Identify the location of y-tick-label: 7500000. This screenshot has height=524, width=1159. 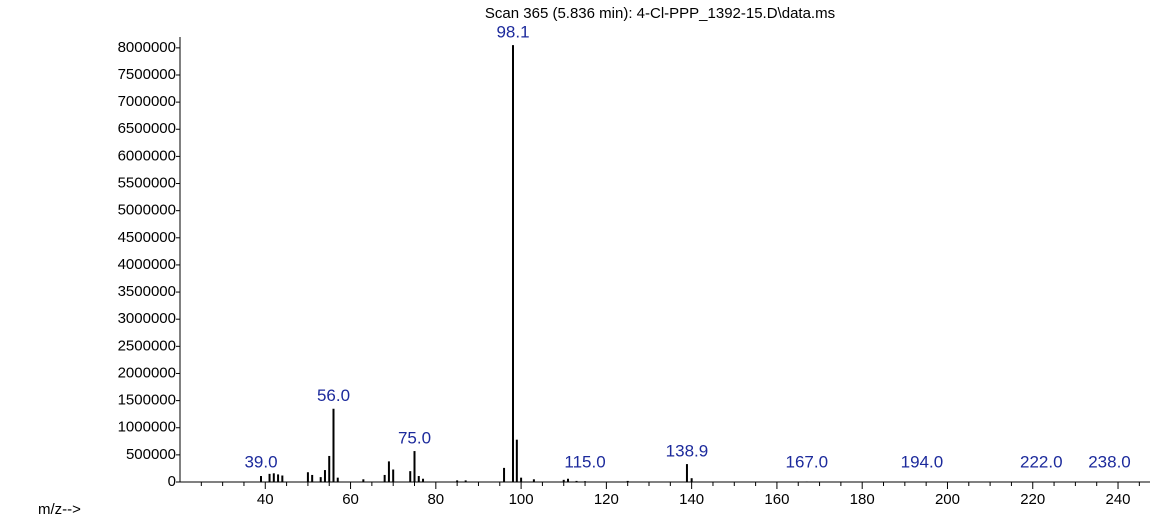
(147, 74).